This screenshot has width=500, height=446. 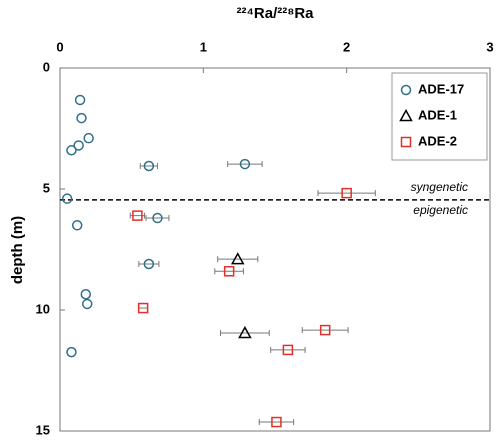 I want to click on x-tick-label: 1, so click(x=203, y=46).